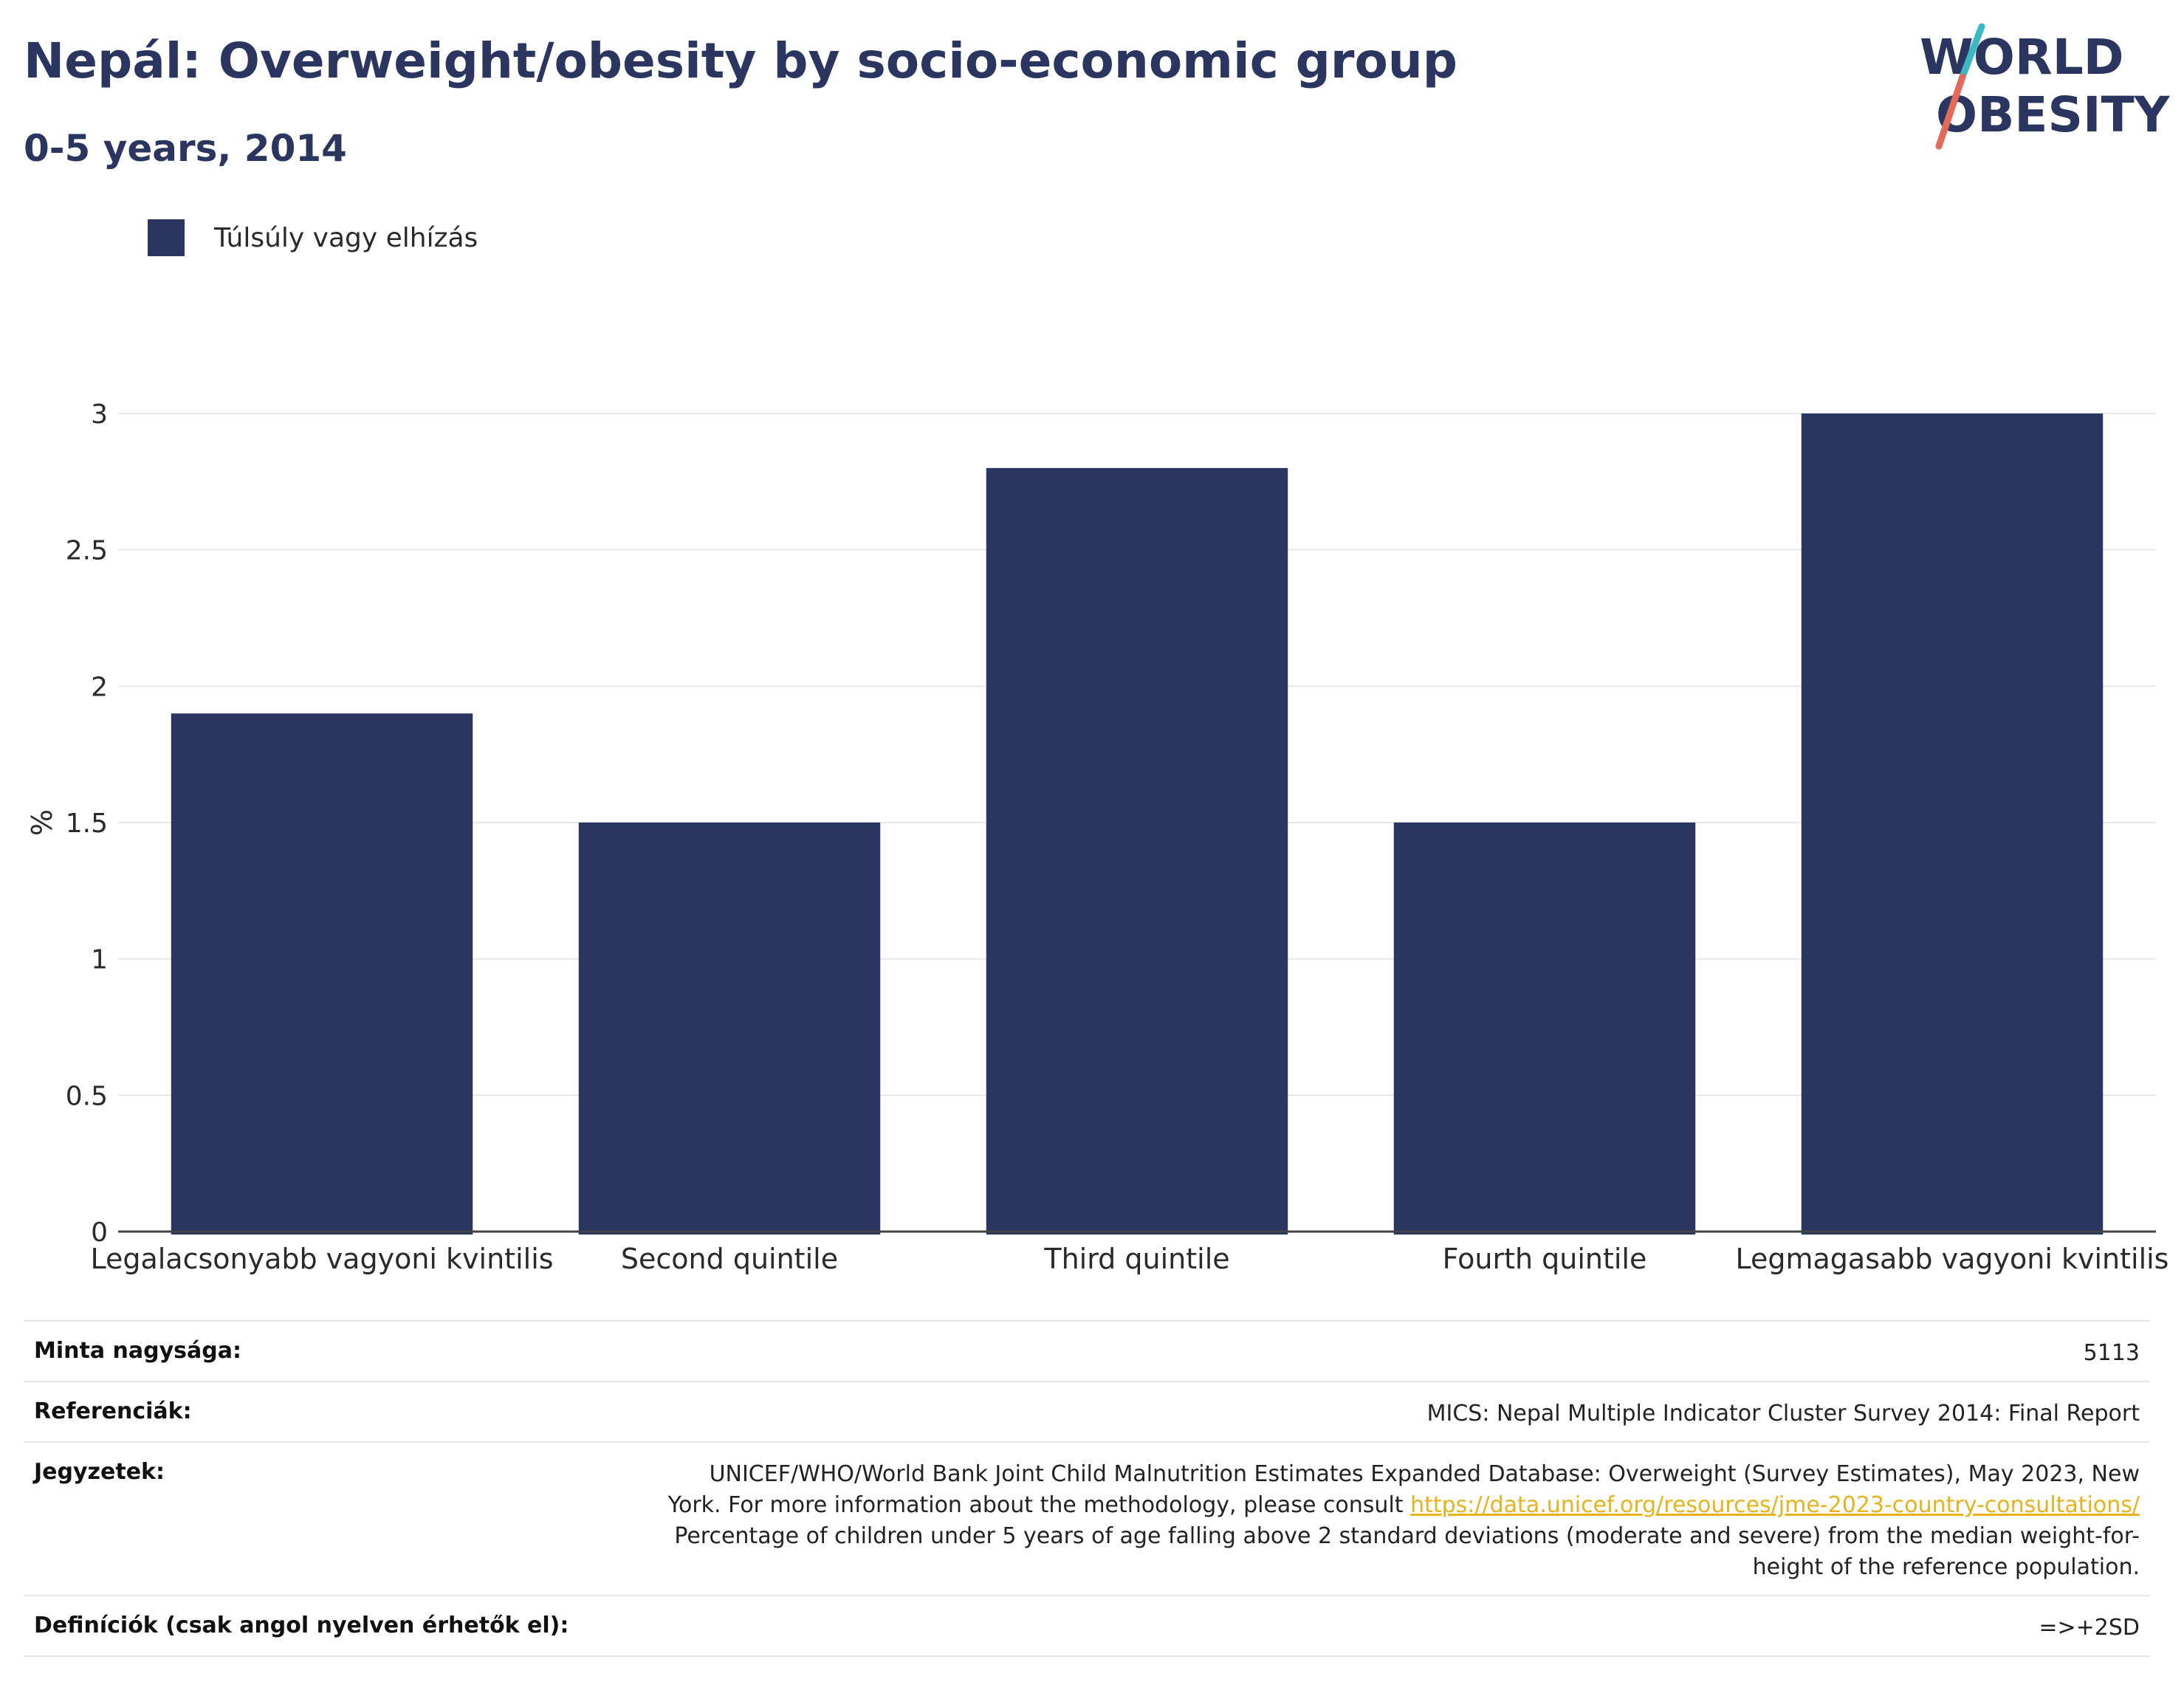  Describe the element at coordinates (42, 823) in the screenshot. I see `y-axis-title: %` at that location.